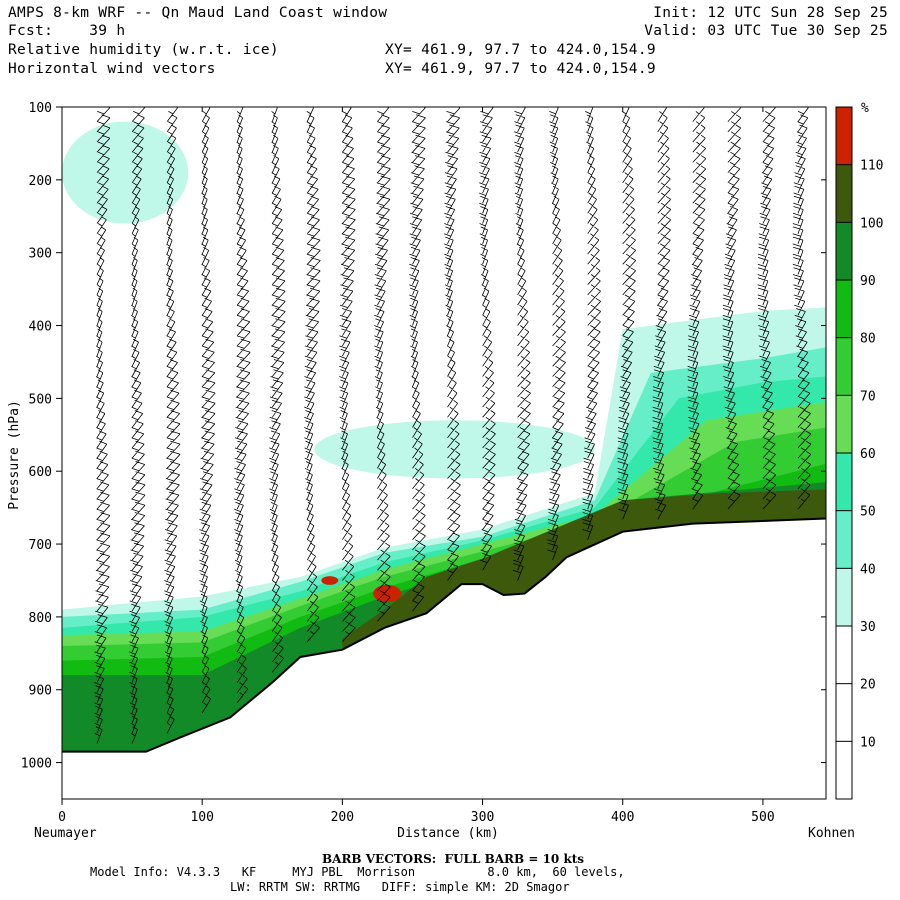  I want to click on init-time: Init: 12 UTC Sun 28 Sep 25, so click(770, 13).